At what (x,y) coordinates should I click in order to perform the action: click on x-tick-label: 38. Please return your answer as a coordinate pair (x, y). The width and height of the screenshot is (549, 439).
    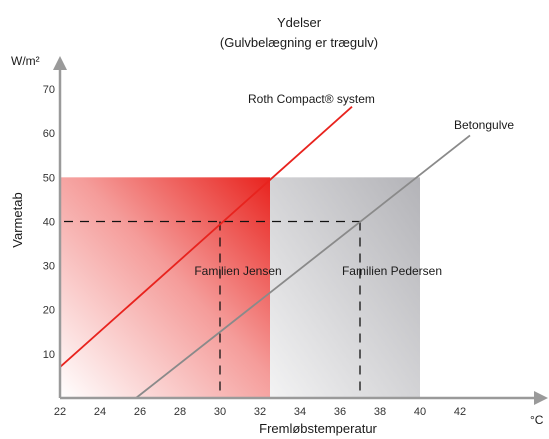
    Looking at the image, I should click on (380, 412).